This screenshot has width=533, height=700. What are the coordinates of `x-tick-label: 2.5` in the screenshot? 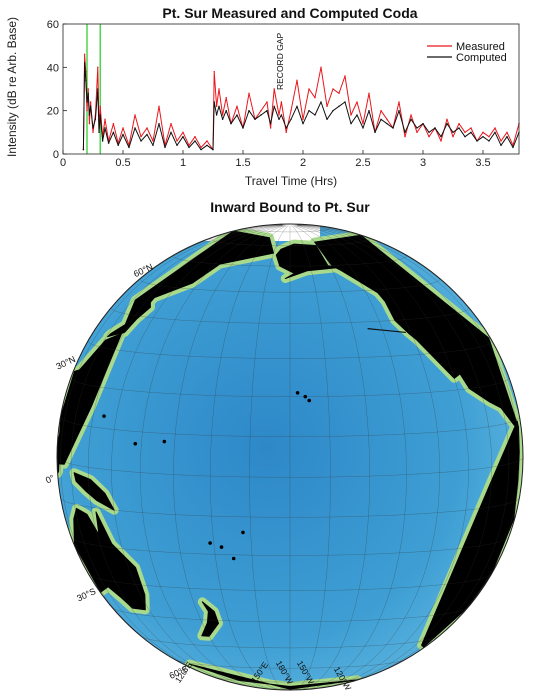 It's located at (362, 163).